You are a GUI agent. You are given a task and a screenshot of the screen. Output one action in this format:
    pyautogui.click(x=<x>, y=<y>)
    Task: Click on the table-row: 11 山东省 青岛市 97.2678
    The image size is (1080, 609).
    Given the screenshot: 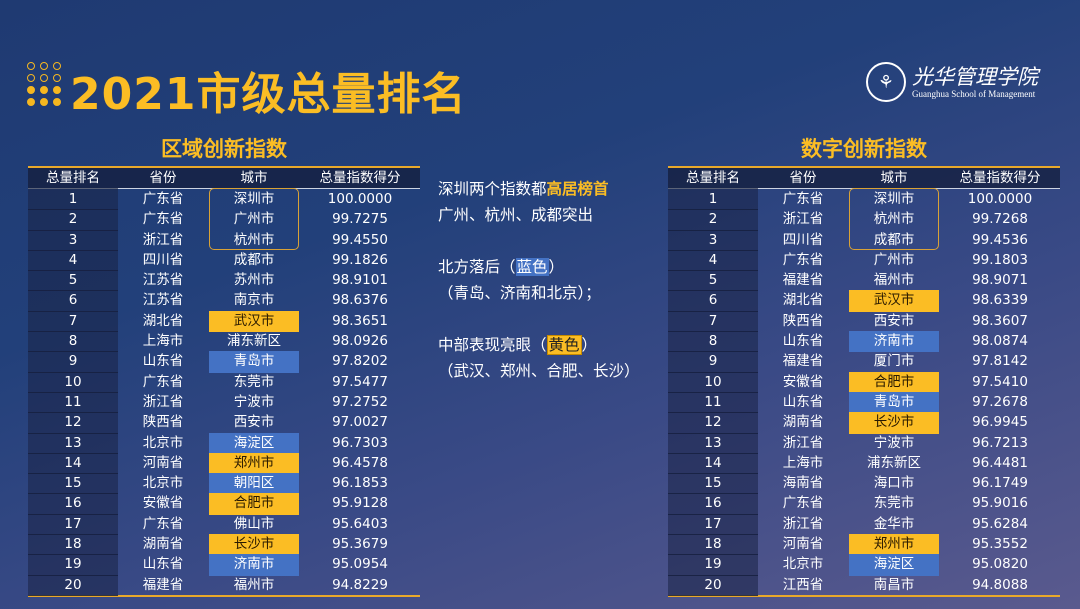 What is the action you would take?
    pyautogui.click(x=864, y=402)
    